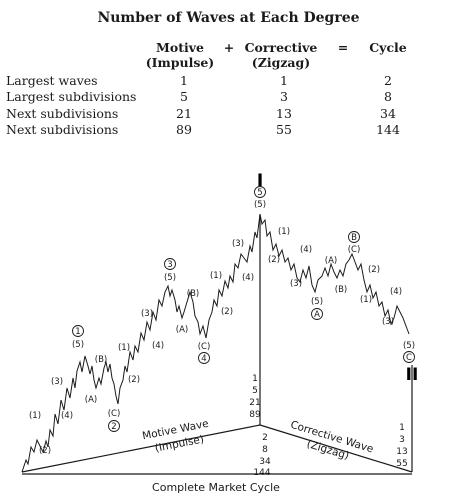 This screenshot has width=457, height=498. What do you see at coordinates (180, 62) in the screenshot?
I see `header-motive-line2: (Impulse)` at bounding box center [180, 62].